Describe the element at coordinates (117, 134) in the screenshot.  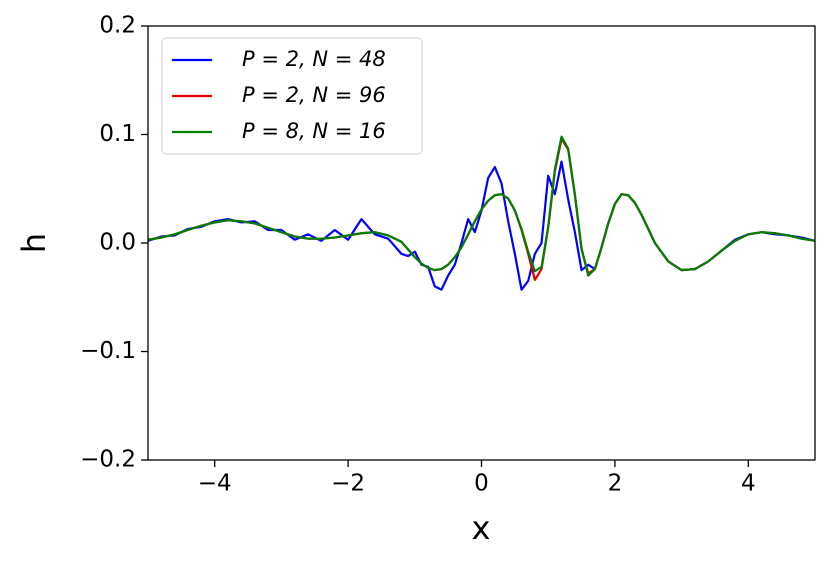
I see `y-tick-label: 0.1` at that location.